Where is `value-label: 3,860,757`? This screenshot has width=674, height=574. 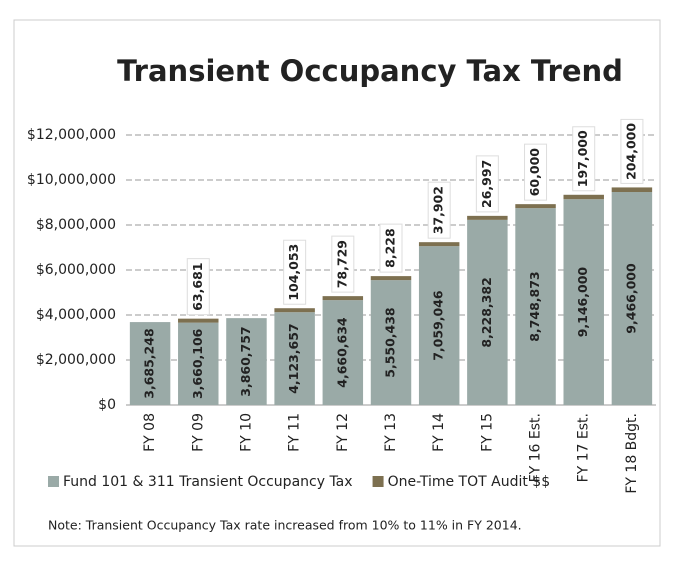 value-label: 3,860,757 is located at coordinates (245, 361).